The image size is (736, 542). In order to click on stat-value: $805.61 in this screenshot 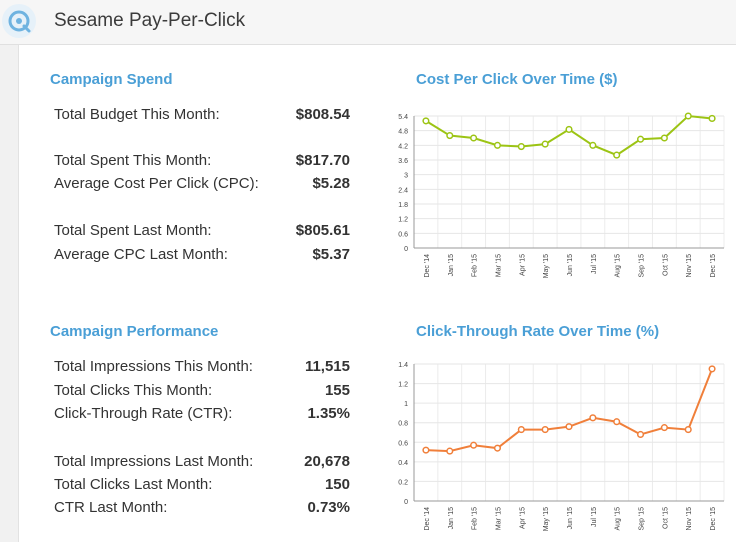, I will do `click(322, 230)`.